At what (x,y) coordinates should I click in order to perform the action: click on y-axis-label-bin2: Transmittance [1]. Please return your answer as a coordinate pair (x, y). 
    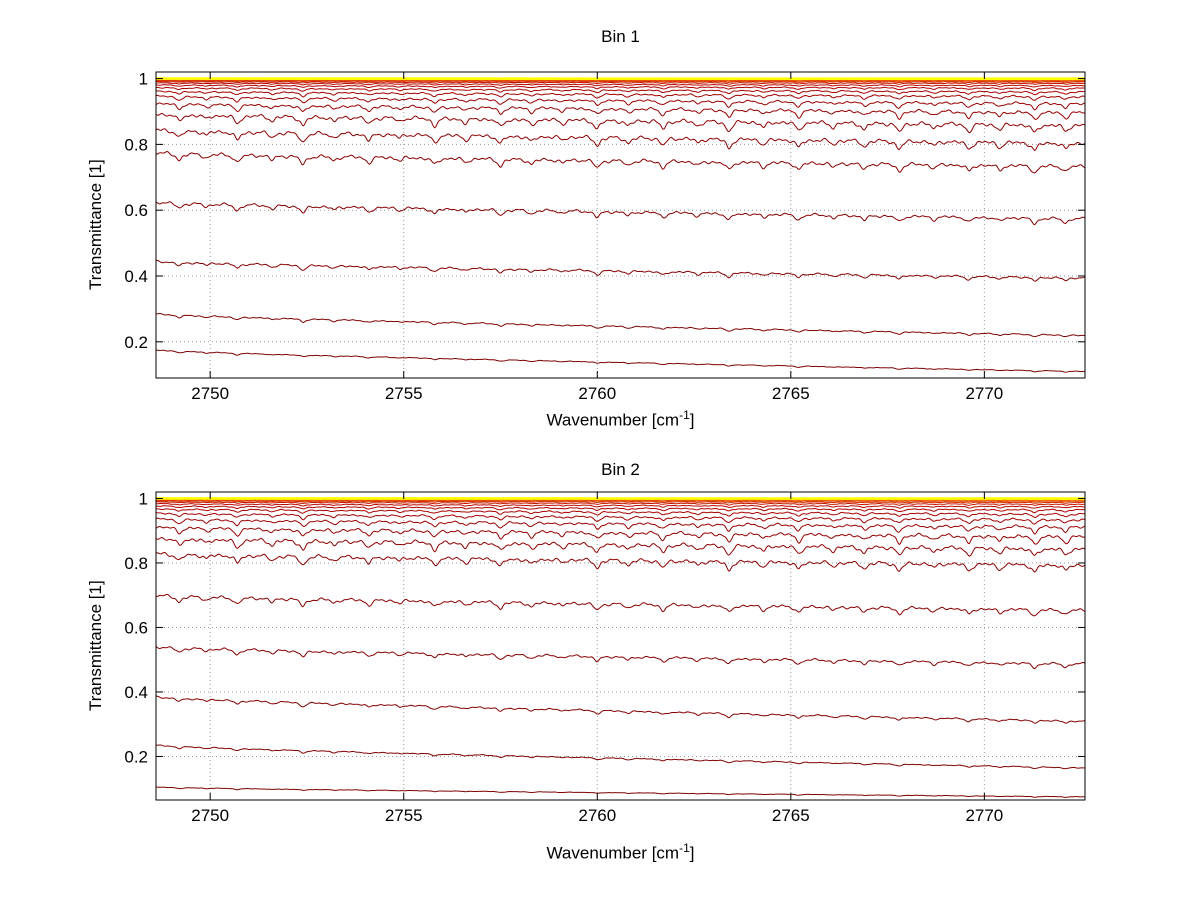
    Looking at the image, I should click on (95, 646).